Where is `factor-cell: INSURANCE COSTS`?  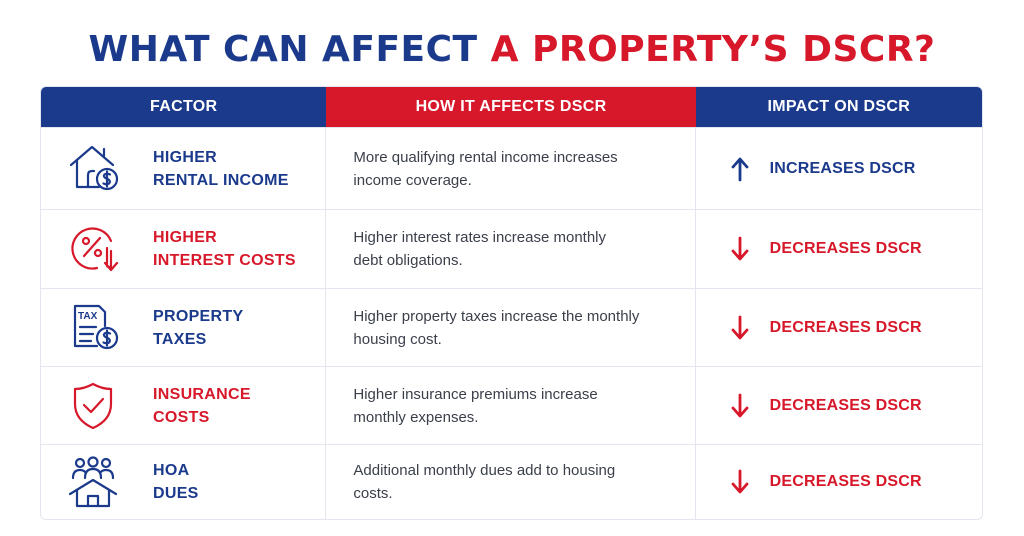
factor-cell: INSURANCE COSTS is located at coordinates (184, 405).